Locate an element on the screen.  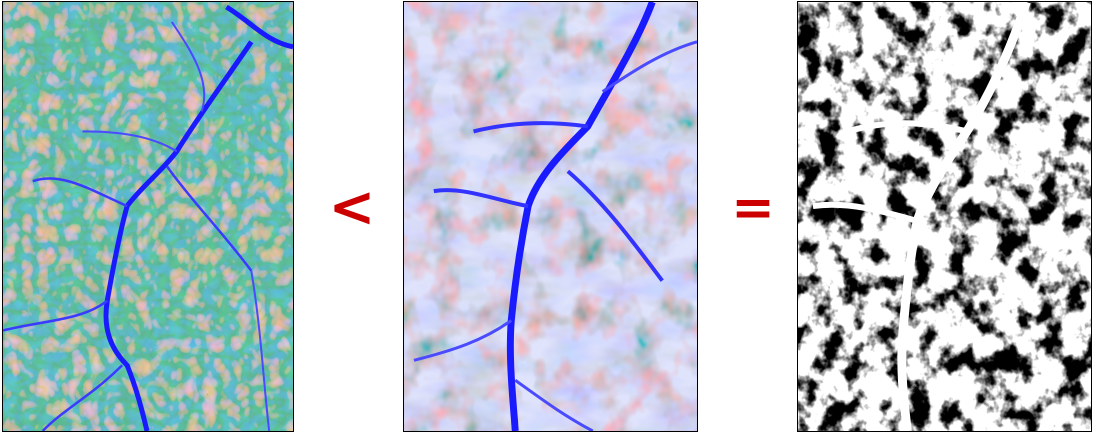
equals-operator: = is located at coordinates (753, 208).